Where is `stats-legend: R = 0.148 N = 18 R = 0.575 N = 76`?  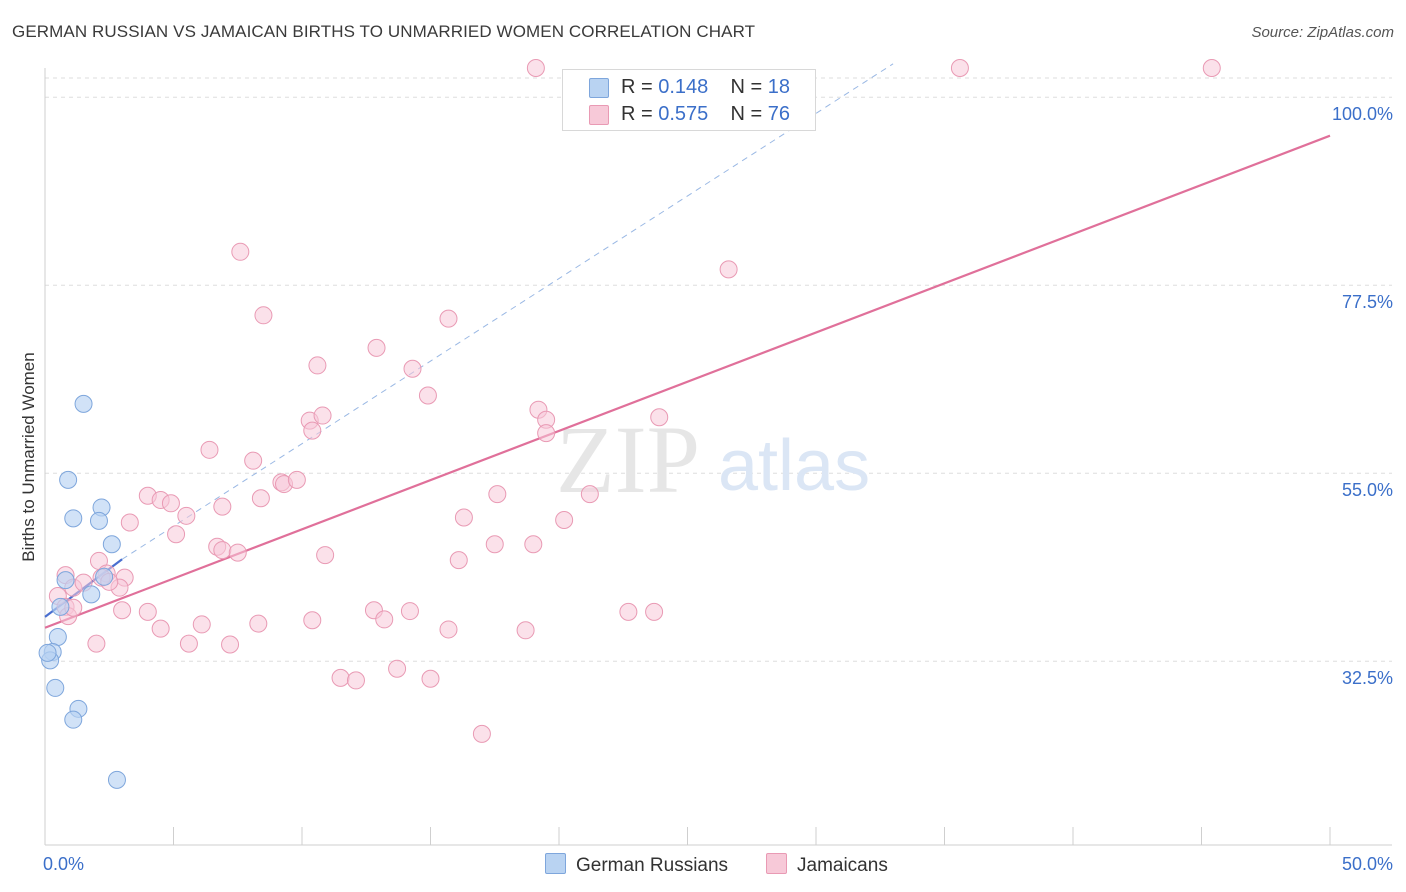
stats-legend: R = 0.148 N = 18 R = 0.575 N = 76 is located at coordinates (689, 100).